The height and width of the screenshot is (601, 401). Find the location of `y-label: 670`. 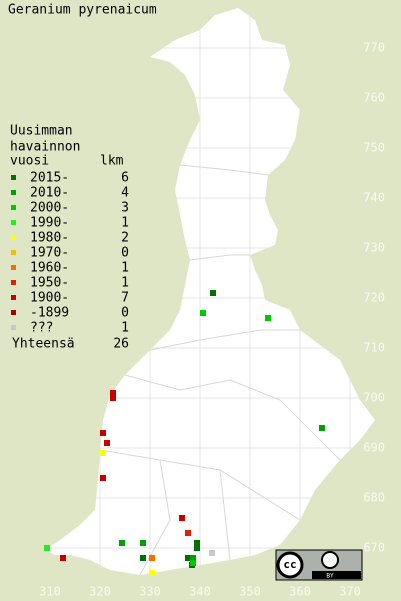

y-label: 670 is located at coordinates (374, 548).